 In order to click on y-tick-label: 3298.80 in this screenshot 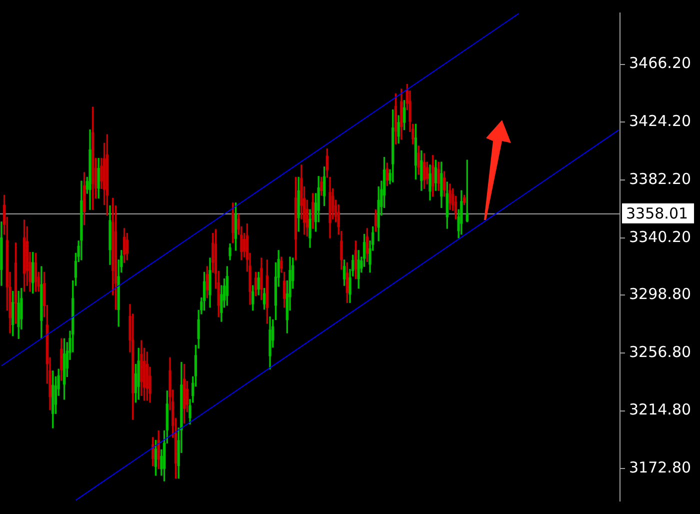, I will do `click(660, 293)`.